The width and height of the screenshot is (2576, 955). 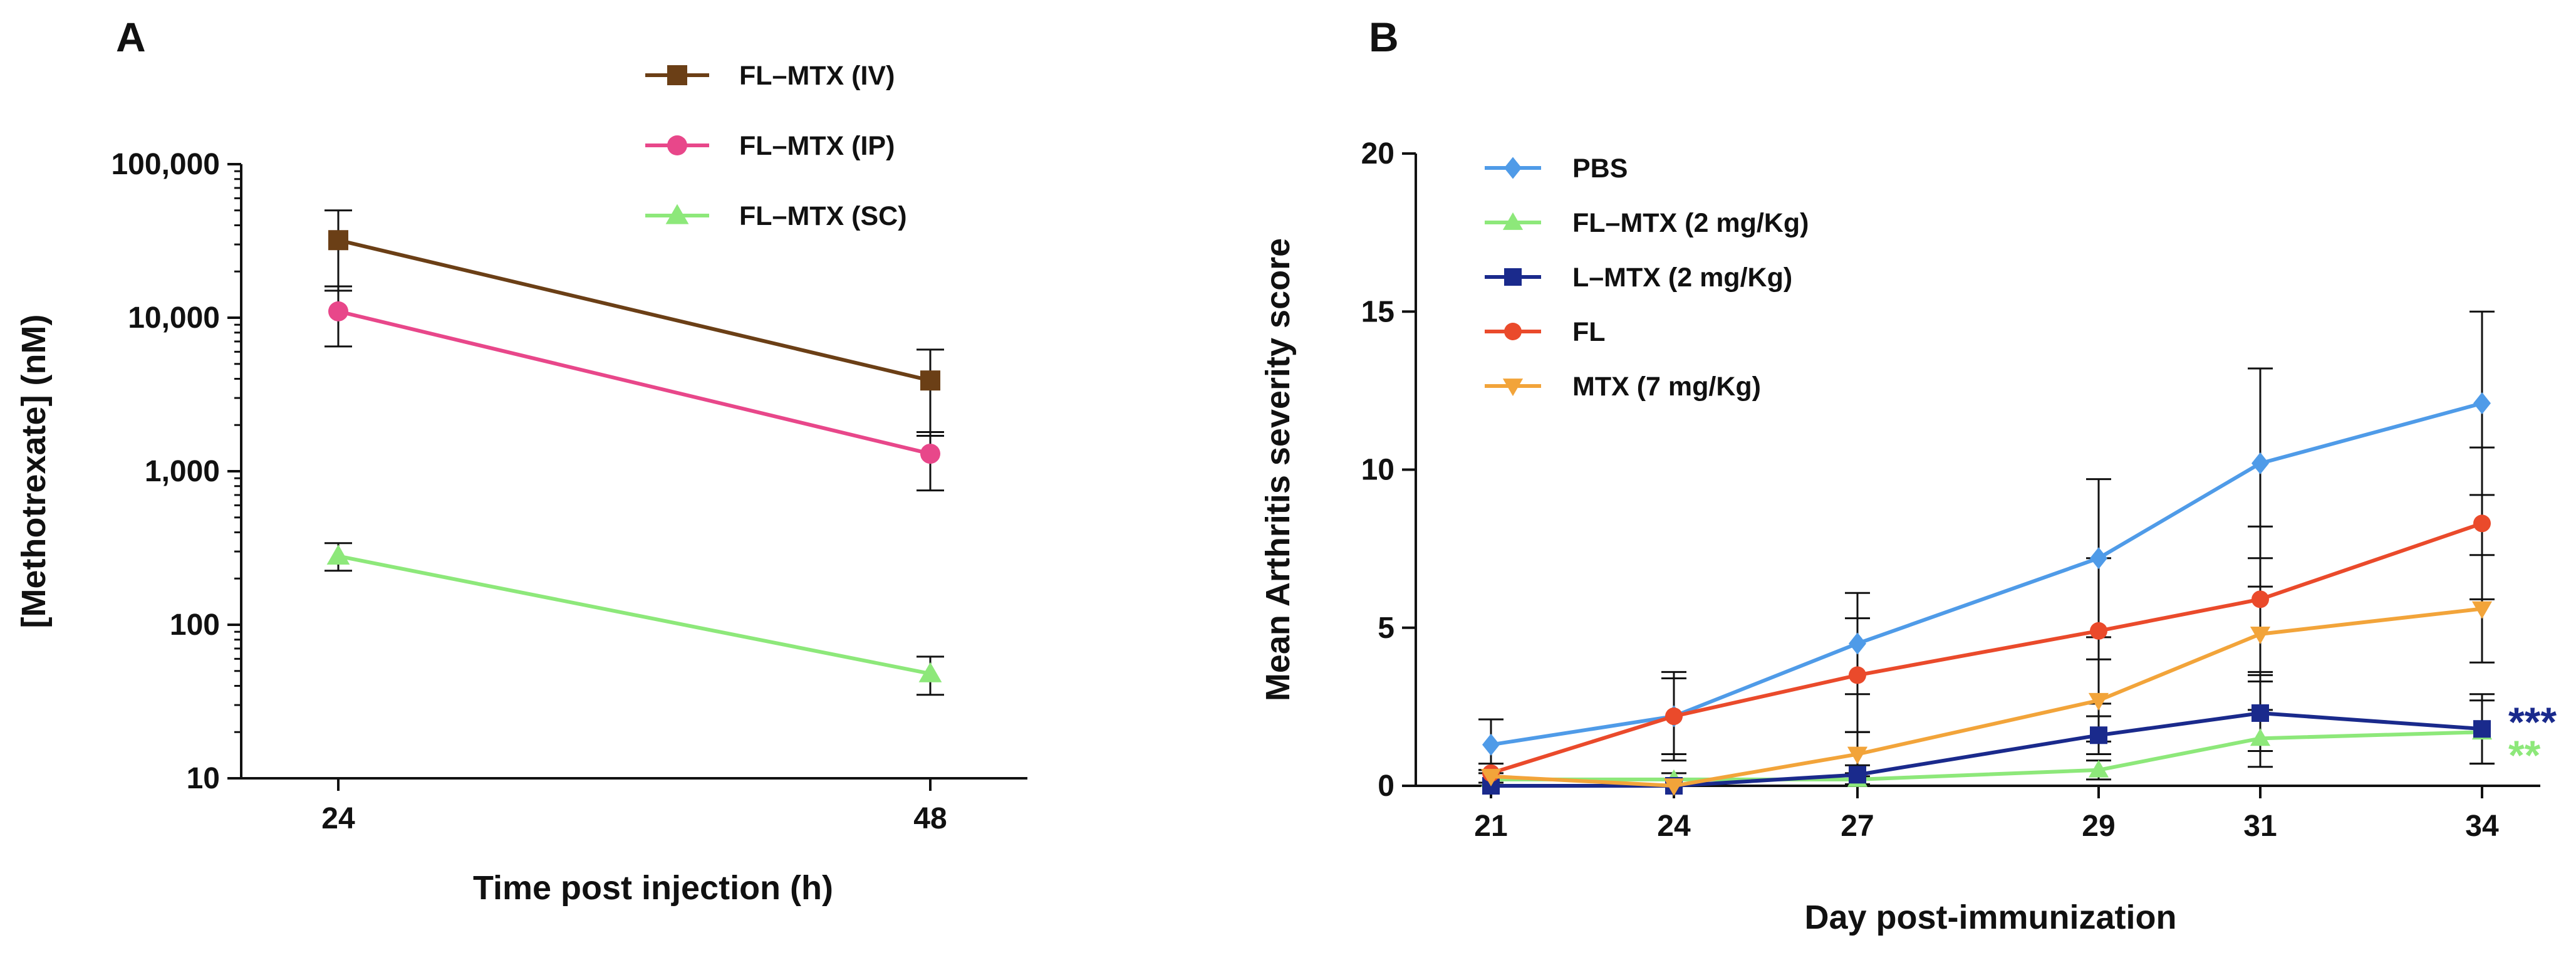 What do you see at coordinates (1377, 153) in the screenshot?
I see `panel-b-y-tick-label: 20` at bounding box center [1377, 153].